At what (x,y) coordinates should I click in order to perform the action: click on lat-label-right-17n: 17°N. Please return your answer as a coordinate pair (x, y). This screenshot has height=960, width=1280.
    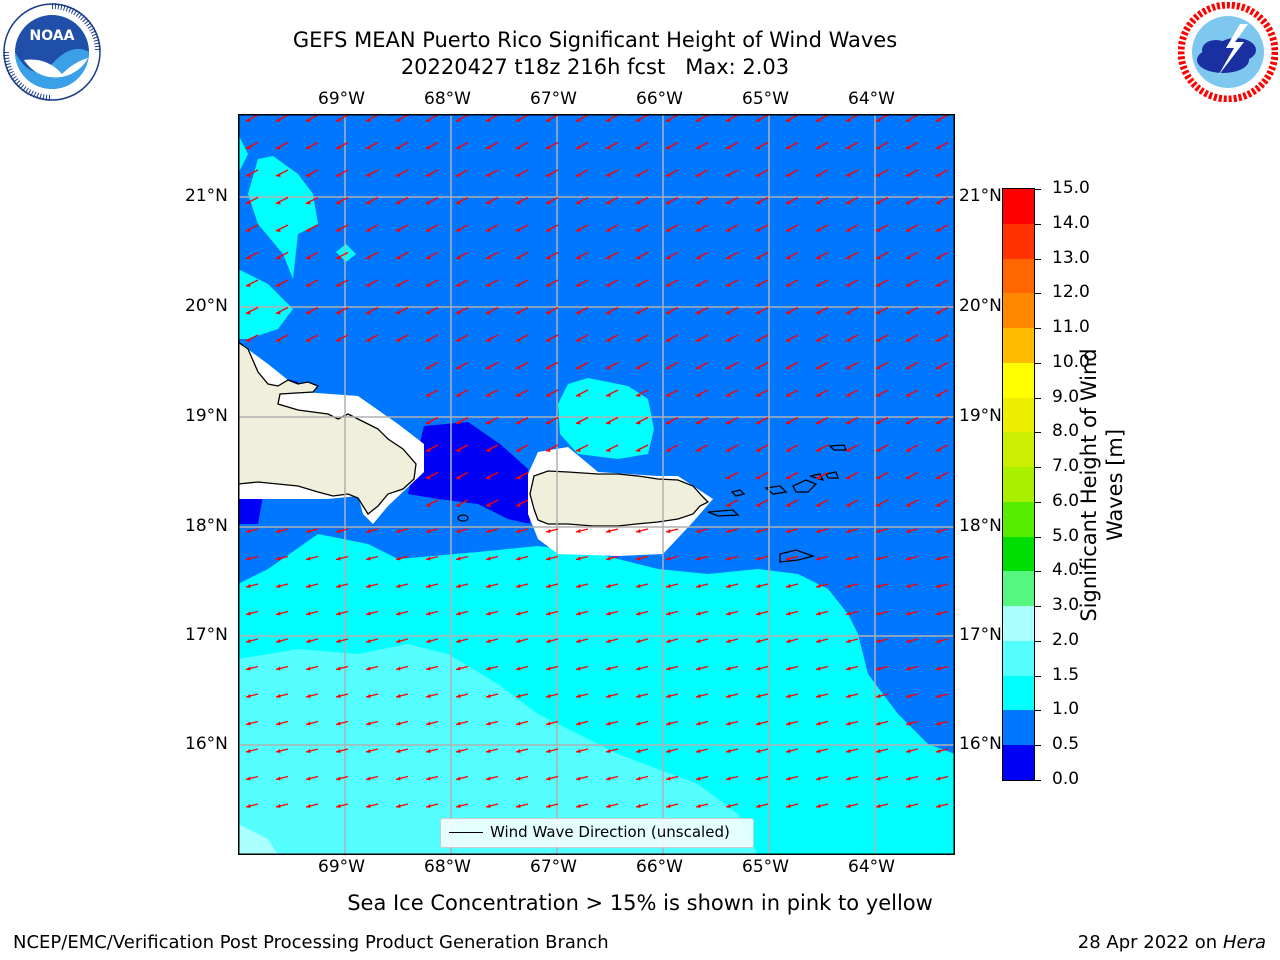
    Looking at the image, I should click on (980, 635).